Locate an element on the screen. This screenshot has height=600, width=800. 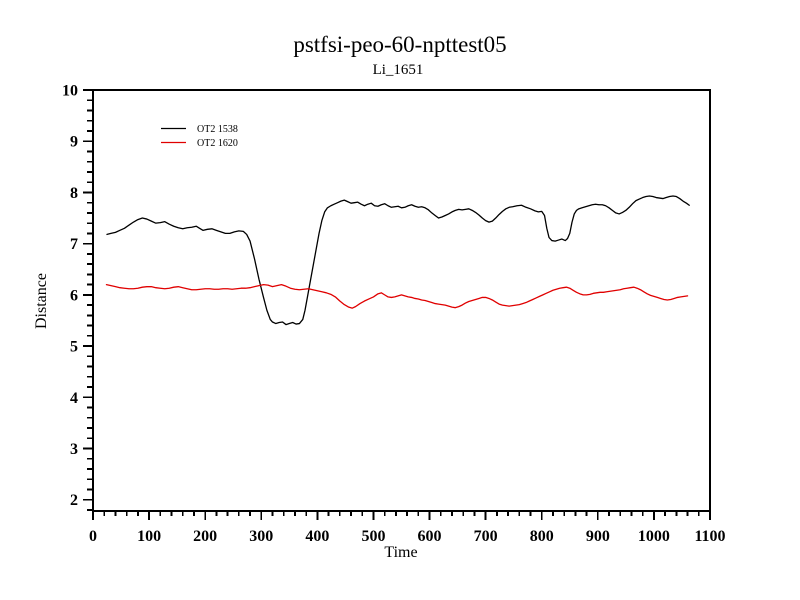
y-tick-label: 6 is located at coordinates (74, 295).